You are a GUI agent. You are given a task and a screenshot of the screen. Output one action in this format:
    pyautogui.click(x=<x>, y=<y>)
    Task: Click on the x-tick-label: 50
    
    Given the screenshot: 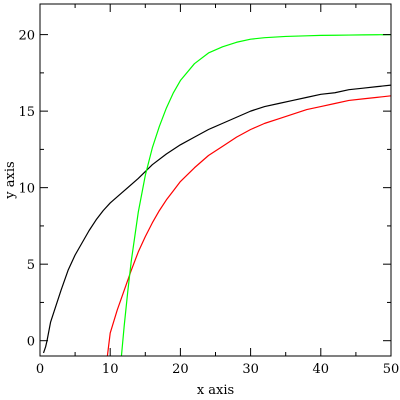 What is the action you would take?
    pyautogui.click(x=391, y=369)
    